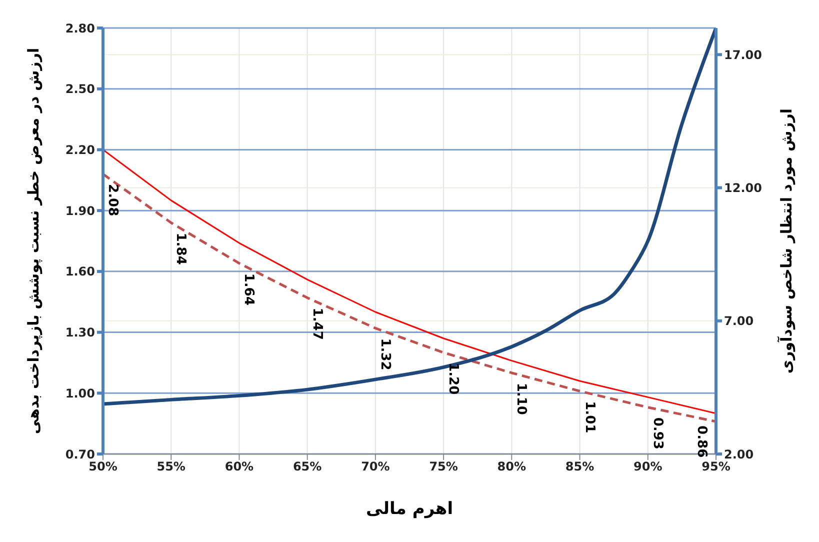 This screenshot has width=819, height=542. What do you see at coordinates (739, 454) in the screenshot?
I see `y2-tick-label: 2.00` at bounding box center [739, 454].